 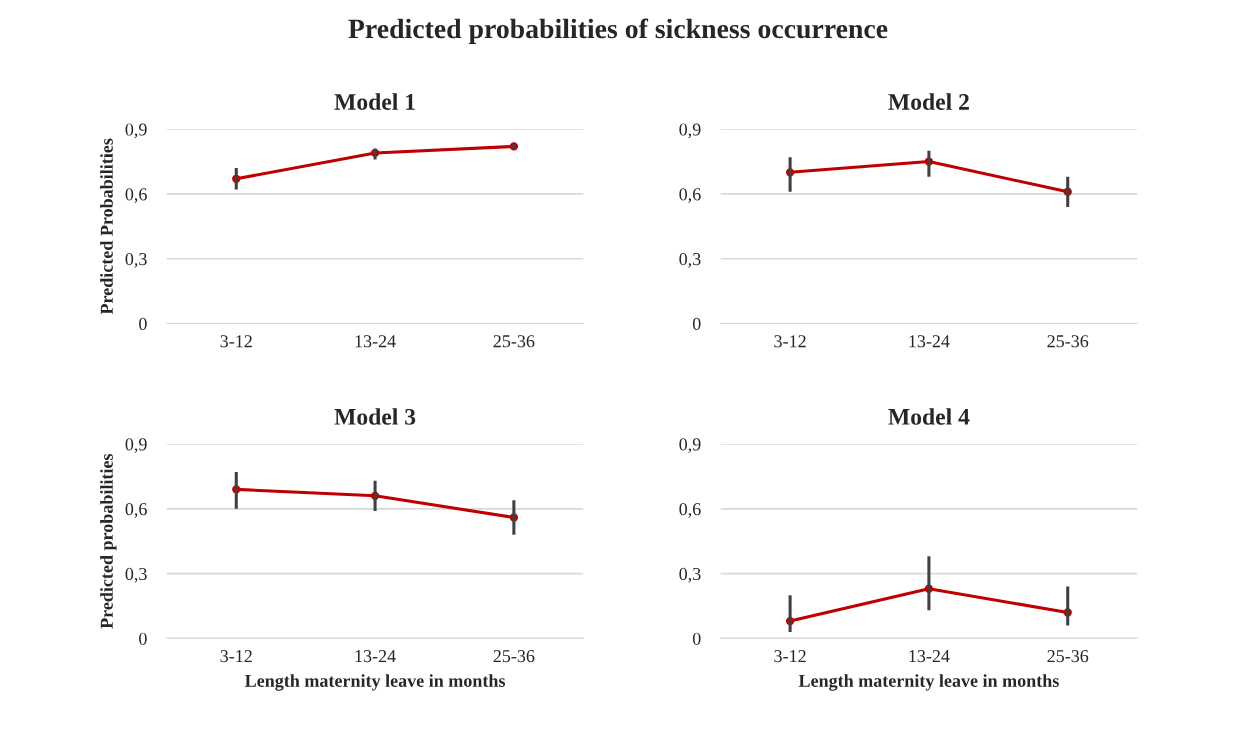 What do you see at coordinates (375, 416) in the screenshot?
I see `chart-title: Model 3` at bounding box center [375, 416].